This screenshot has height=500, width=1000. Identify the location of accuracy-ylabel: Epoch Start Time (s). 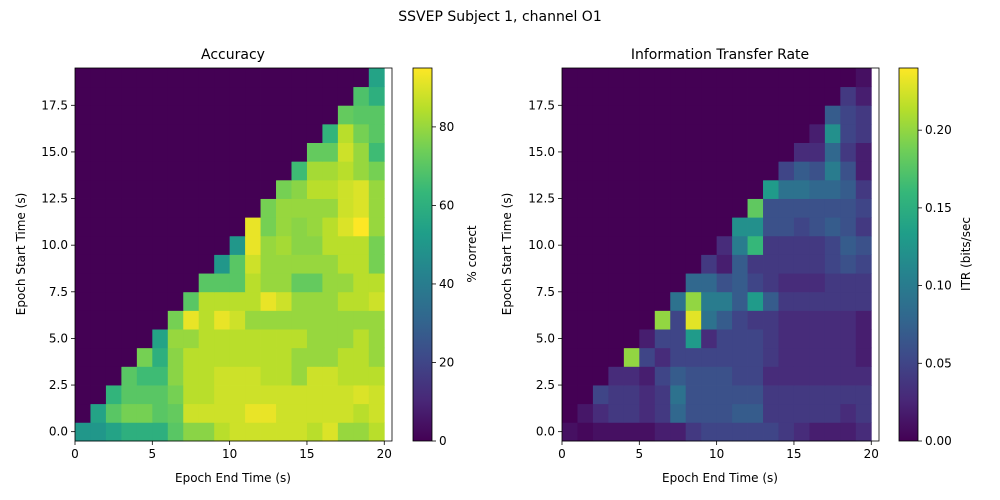
(21, 254).